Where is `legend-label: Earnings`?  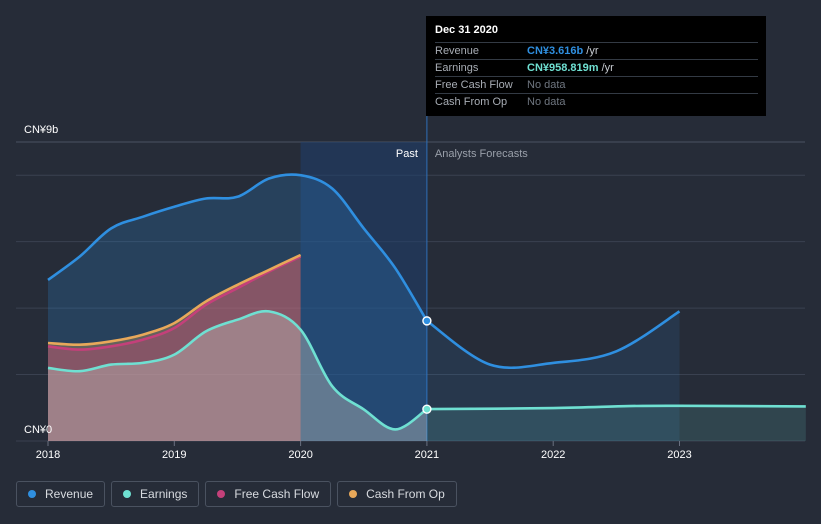 legend-label: Earnings is located at coordinates (164, 494).